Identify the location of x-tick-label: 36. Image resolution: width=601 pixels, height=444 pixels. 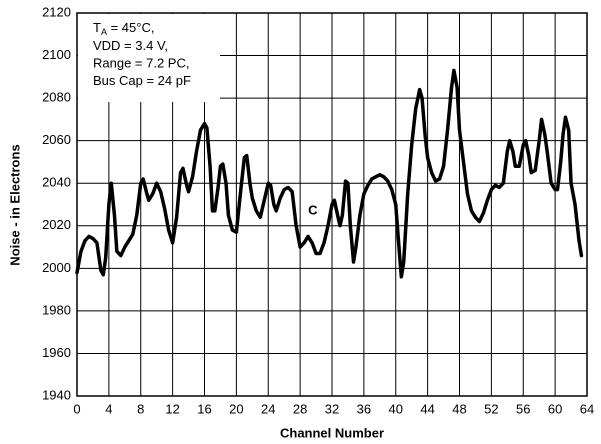
(364, 408).